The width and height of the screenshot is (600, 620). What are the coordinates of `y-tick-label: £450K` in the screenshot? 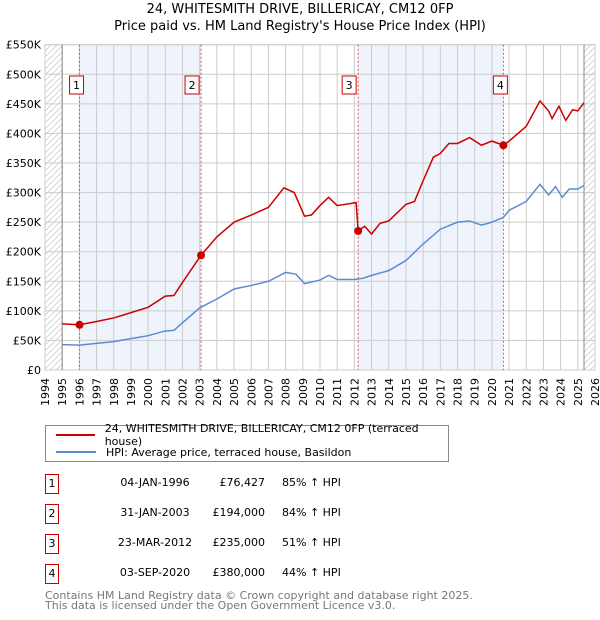 It's located at (24, 104).